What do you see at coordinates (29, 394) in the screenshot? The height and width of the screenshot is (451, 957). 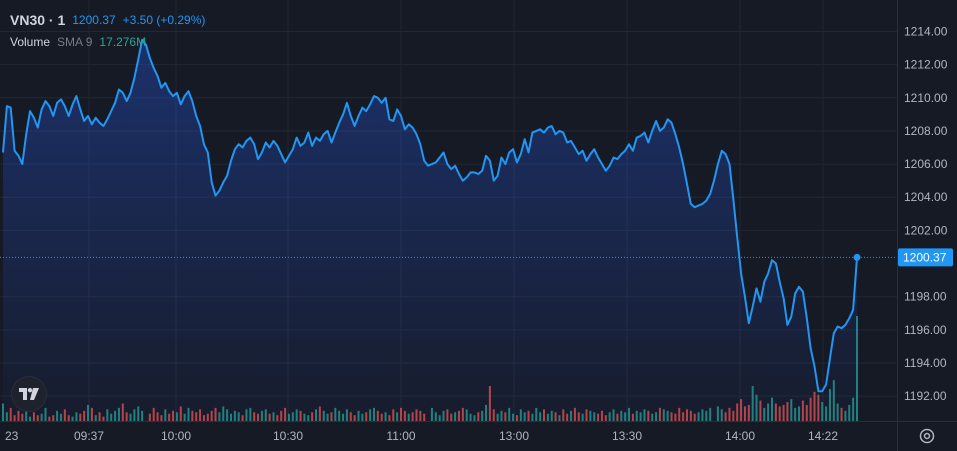 I see `tradingview-logo-icon` at bounding box center [29, 394].